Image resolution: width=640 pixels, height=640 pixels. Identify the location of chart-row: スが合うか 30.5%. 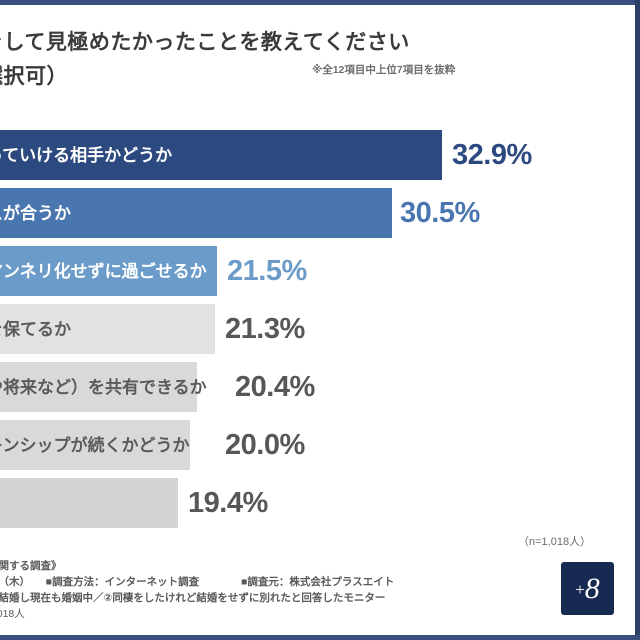
(300, 213).